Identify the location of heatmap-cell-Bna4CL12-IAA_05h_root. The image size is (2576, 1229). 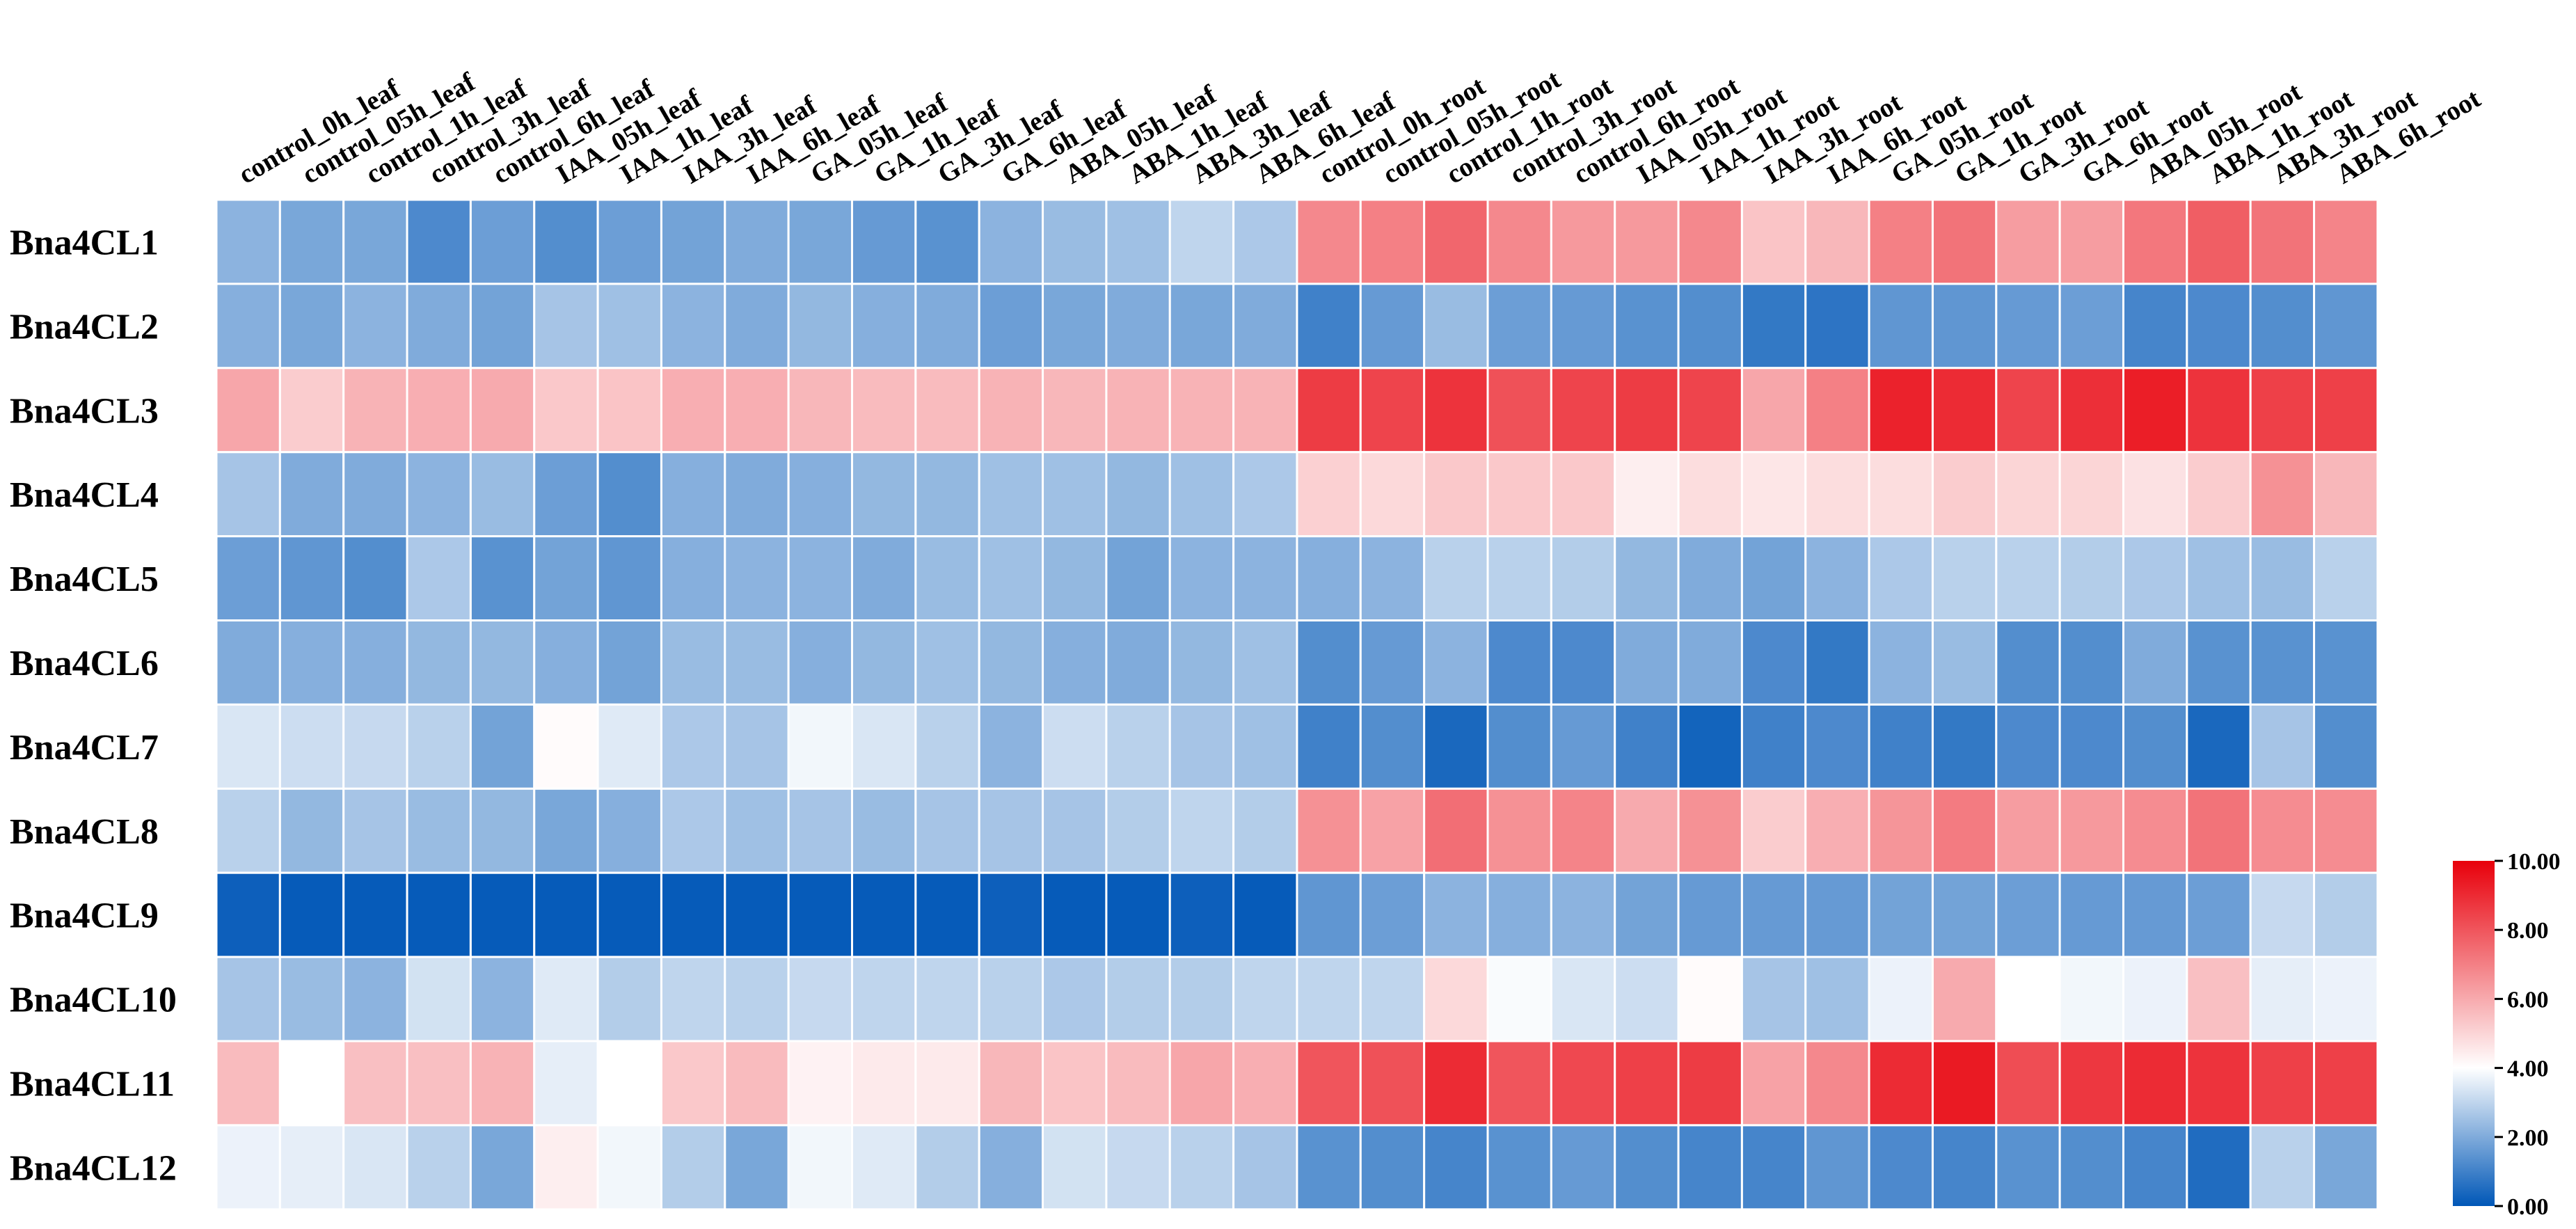
(1647, 1167).